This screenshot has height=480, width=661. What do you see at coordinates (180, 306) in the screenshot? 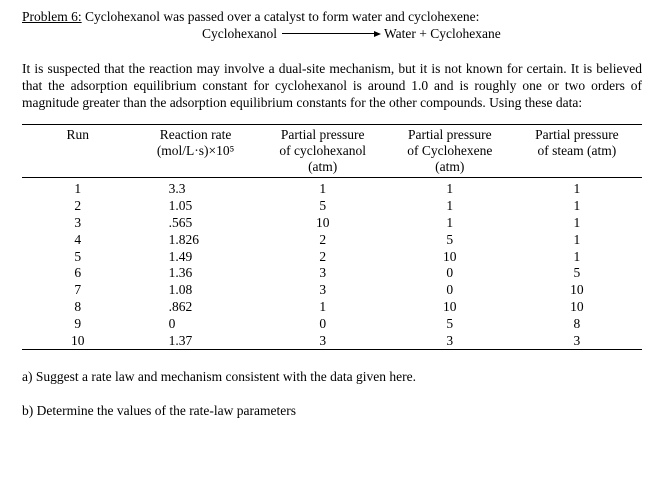
I see `table-cell: .862` at bounding box center [180, 306].